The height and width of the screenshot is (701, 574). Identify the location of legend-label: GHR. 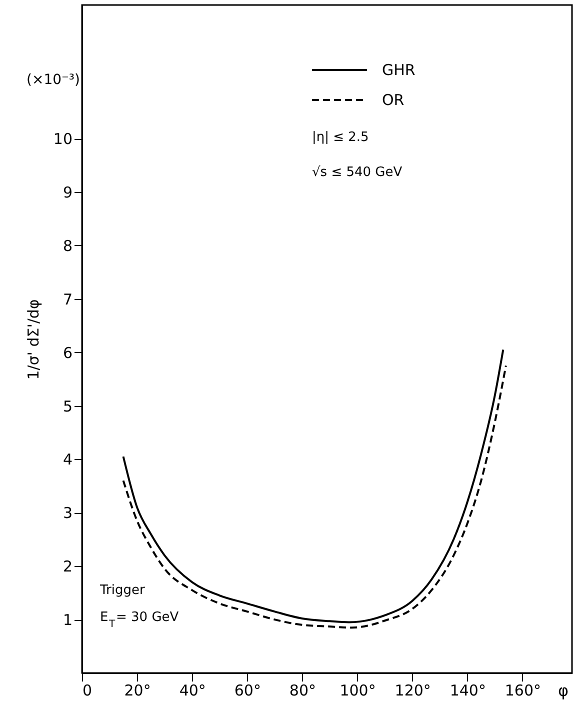
(399, 70).